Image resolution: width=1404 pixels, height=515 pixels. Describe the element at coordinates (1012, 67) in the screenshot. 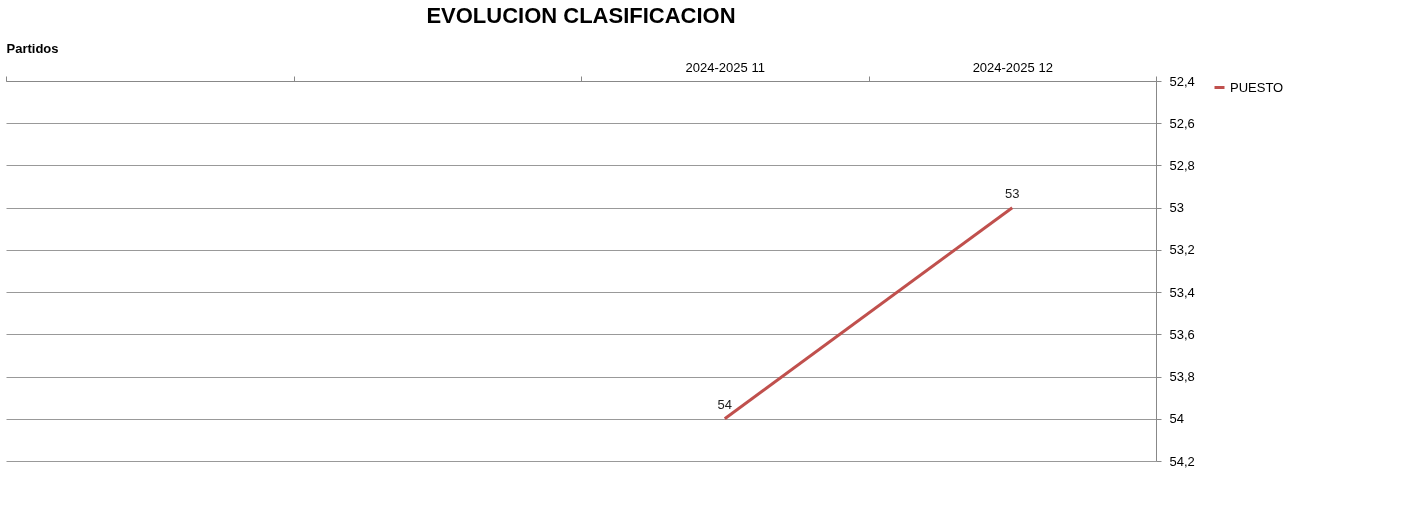

I see `x-tick-label: 2024-2025 12` at that location.